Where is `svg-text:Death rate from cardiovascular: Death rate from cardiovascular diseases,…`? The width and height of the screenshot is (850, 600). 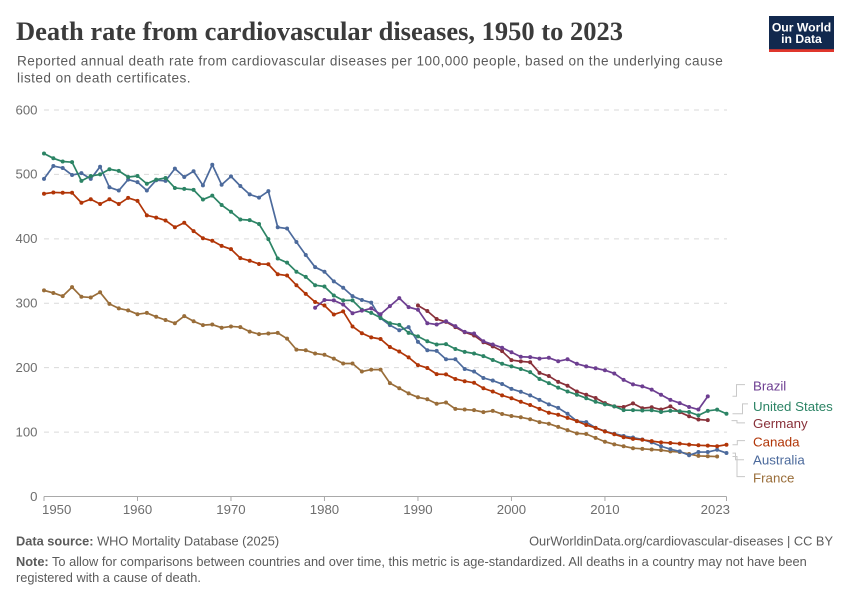 svg-text:Death rate from cardiovascular: Death rate from cardiovascular diseases,… is located at coordinates (319, 31).